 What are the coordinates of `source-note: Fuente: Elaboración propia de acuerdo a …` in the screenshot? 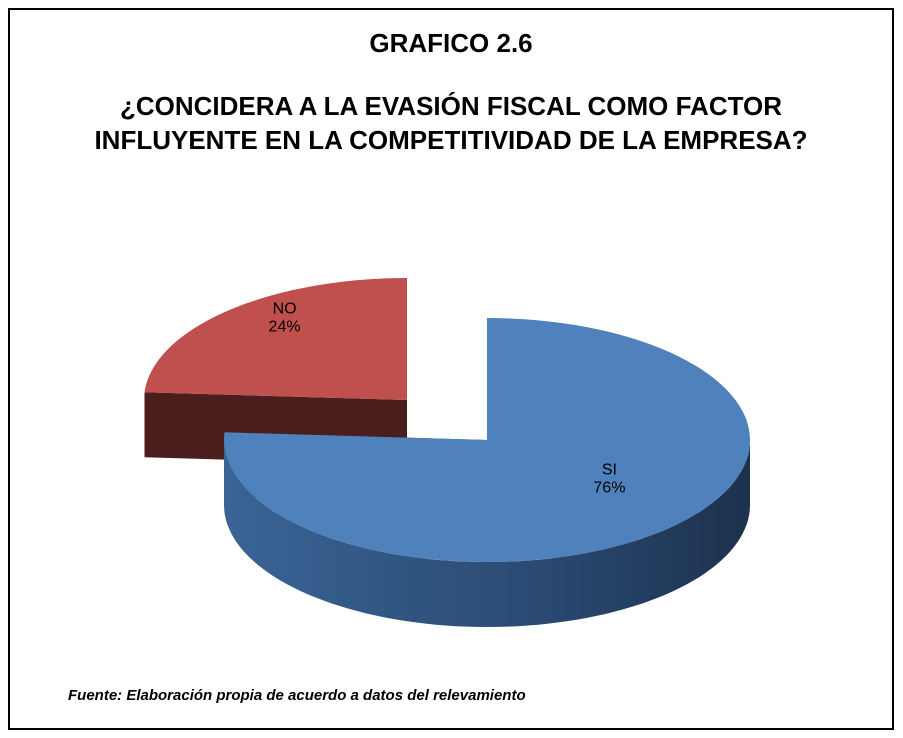 It's located at (297, 695).